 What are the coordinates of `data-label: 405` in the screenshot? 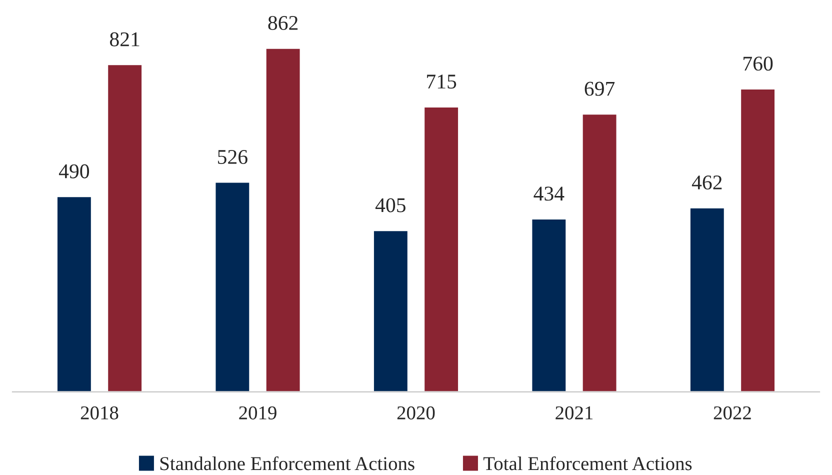 It's located at (390, 205).